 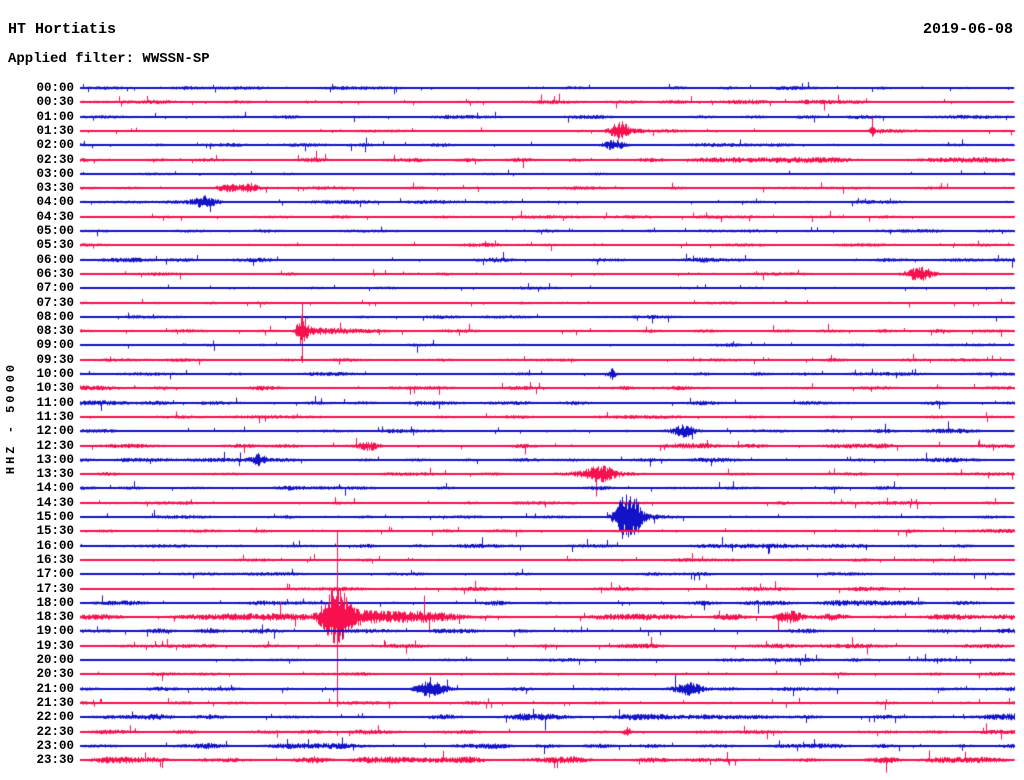 What do you see at coordinates (55, 260) in the screenshot?
I see `time-label: 06:00` at bounding box center [55, 260].